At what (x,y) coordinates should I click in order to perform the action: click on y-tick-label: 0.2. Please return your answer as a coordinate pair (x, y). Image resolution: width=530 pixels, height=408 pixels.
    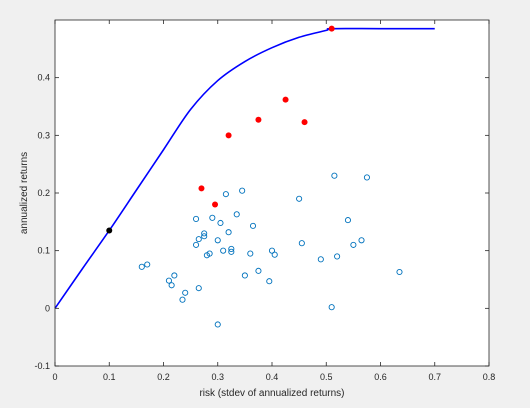
    Looking at the image, I should click on (43, 193).